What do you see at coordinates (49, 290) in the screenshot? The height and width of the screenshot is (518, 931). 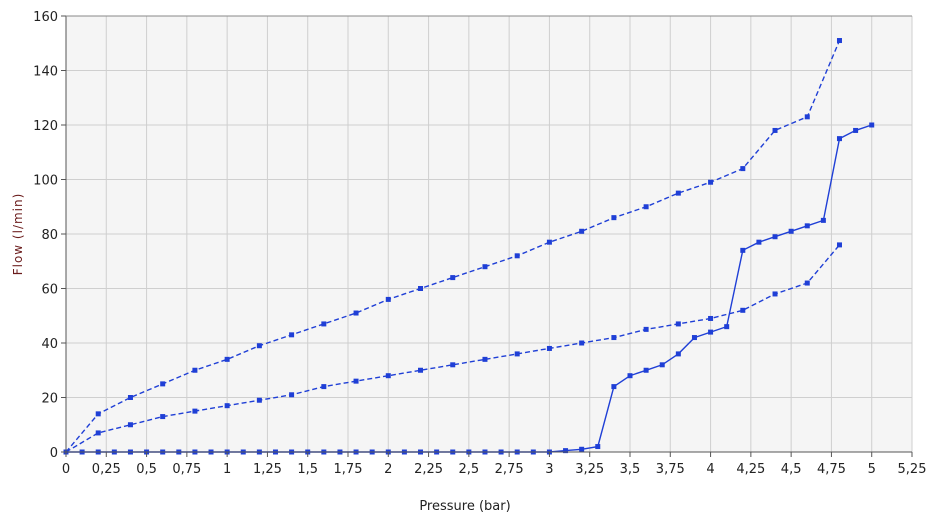 I see `y-tick-label: 60` at bounding box center [49, 290].